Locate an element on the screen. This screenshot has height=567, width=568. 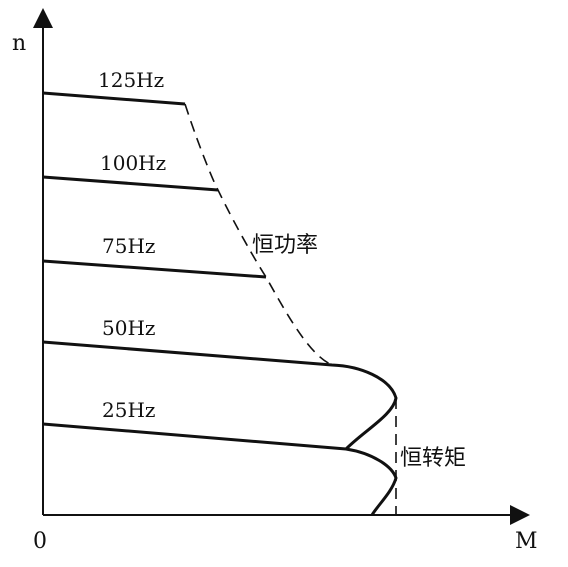
curve-50hz-line is located at coordinates (220, 395).